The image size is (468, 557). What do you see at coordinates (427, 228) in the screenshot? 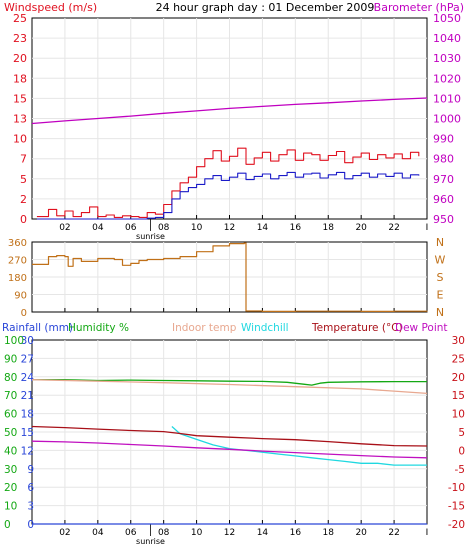
I see `wind-chart-xtick-last: I` at bounding box center [427, 228].